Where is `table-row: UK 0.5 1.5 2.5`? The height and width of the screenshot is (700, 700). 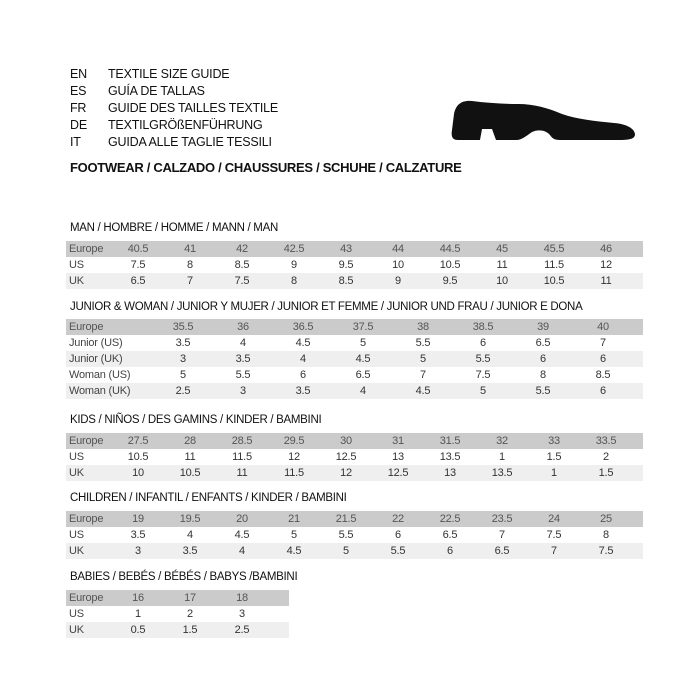
table-row: UK 0.5 1.5 2.5 is located at coordinates (177, 630).